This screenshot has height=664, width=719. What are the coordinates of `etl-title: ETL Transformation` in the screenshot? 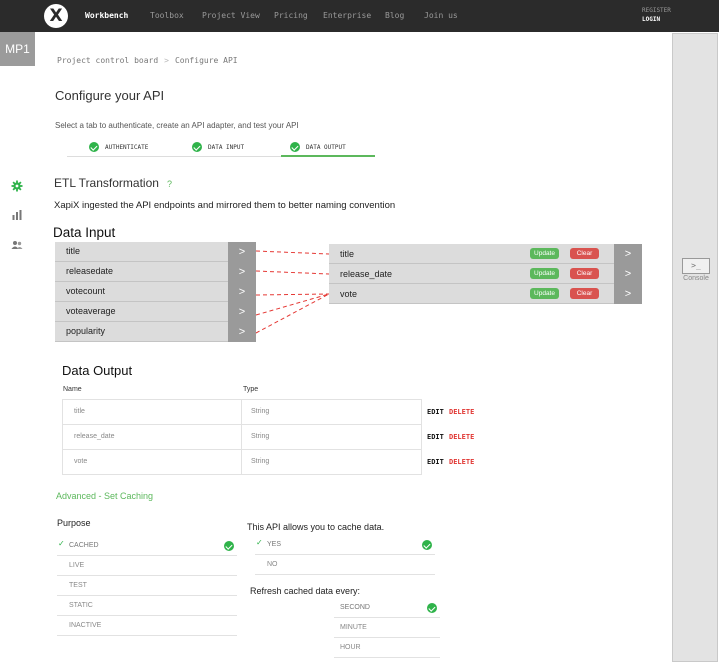 It's located at (106, 183).